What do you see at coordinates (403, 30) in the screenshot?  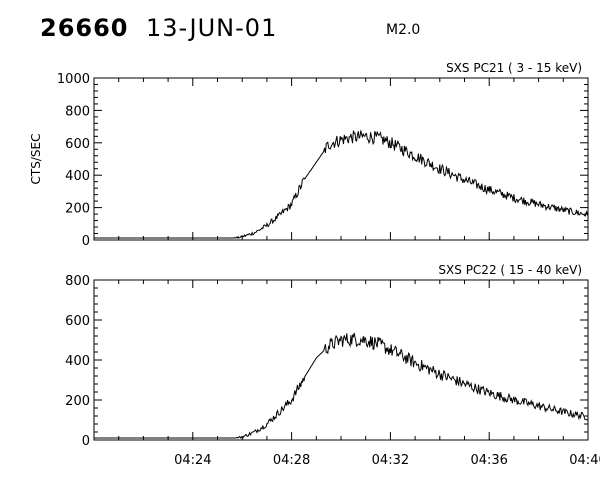 I see `flare-class: M2.0` at bounding box center [403, 30].